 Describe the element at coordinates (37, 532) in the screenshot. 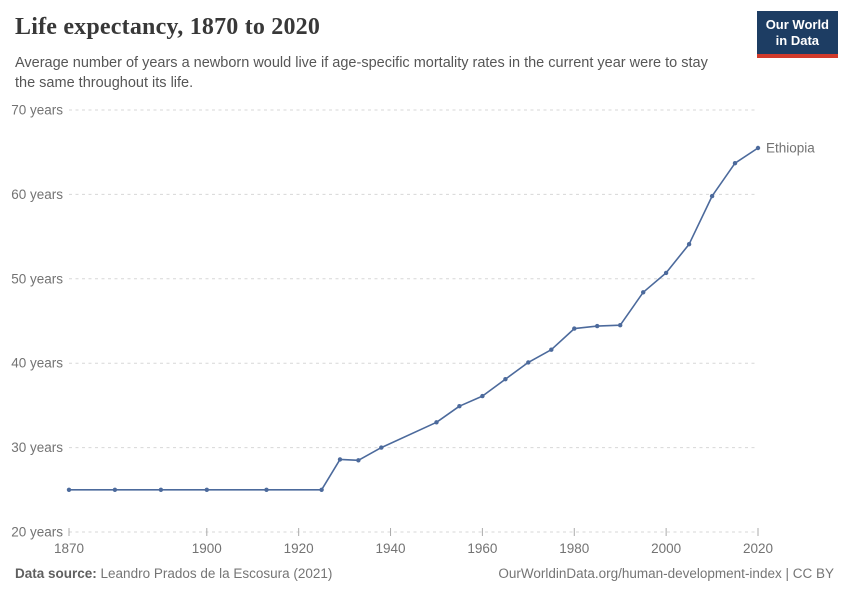

I see `y-axis-tick-label: 20 years` at that location.